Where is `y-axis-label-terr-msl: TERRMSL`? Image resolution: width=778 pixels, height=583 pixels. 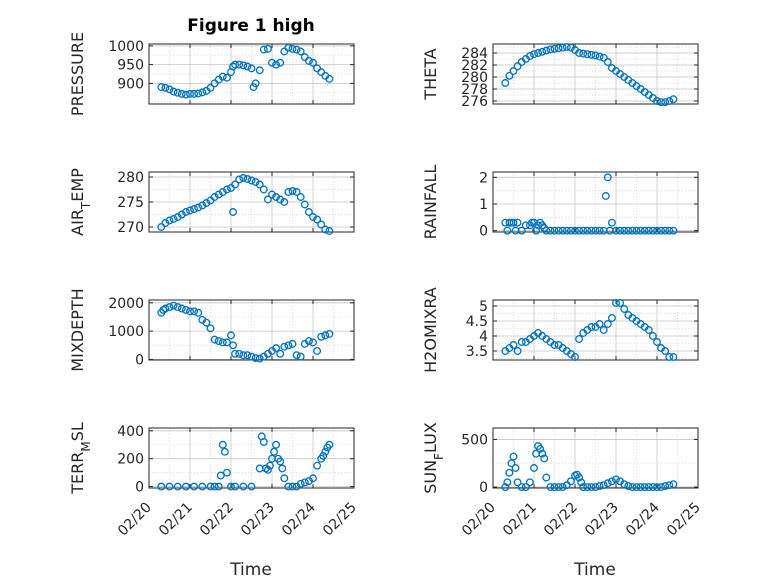 y-axis-label-terr-msl: TERRMSL is located at coordinates (80, 458).